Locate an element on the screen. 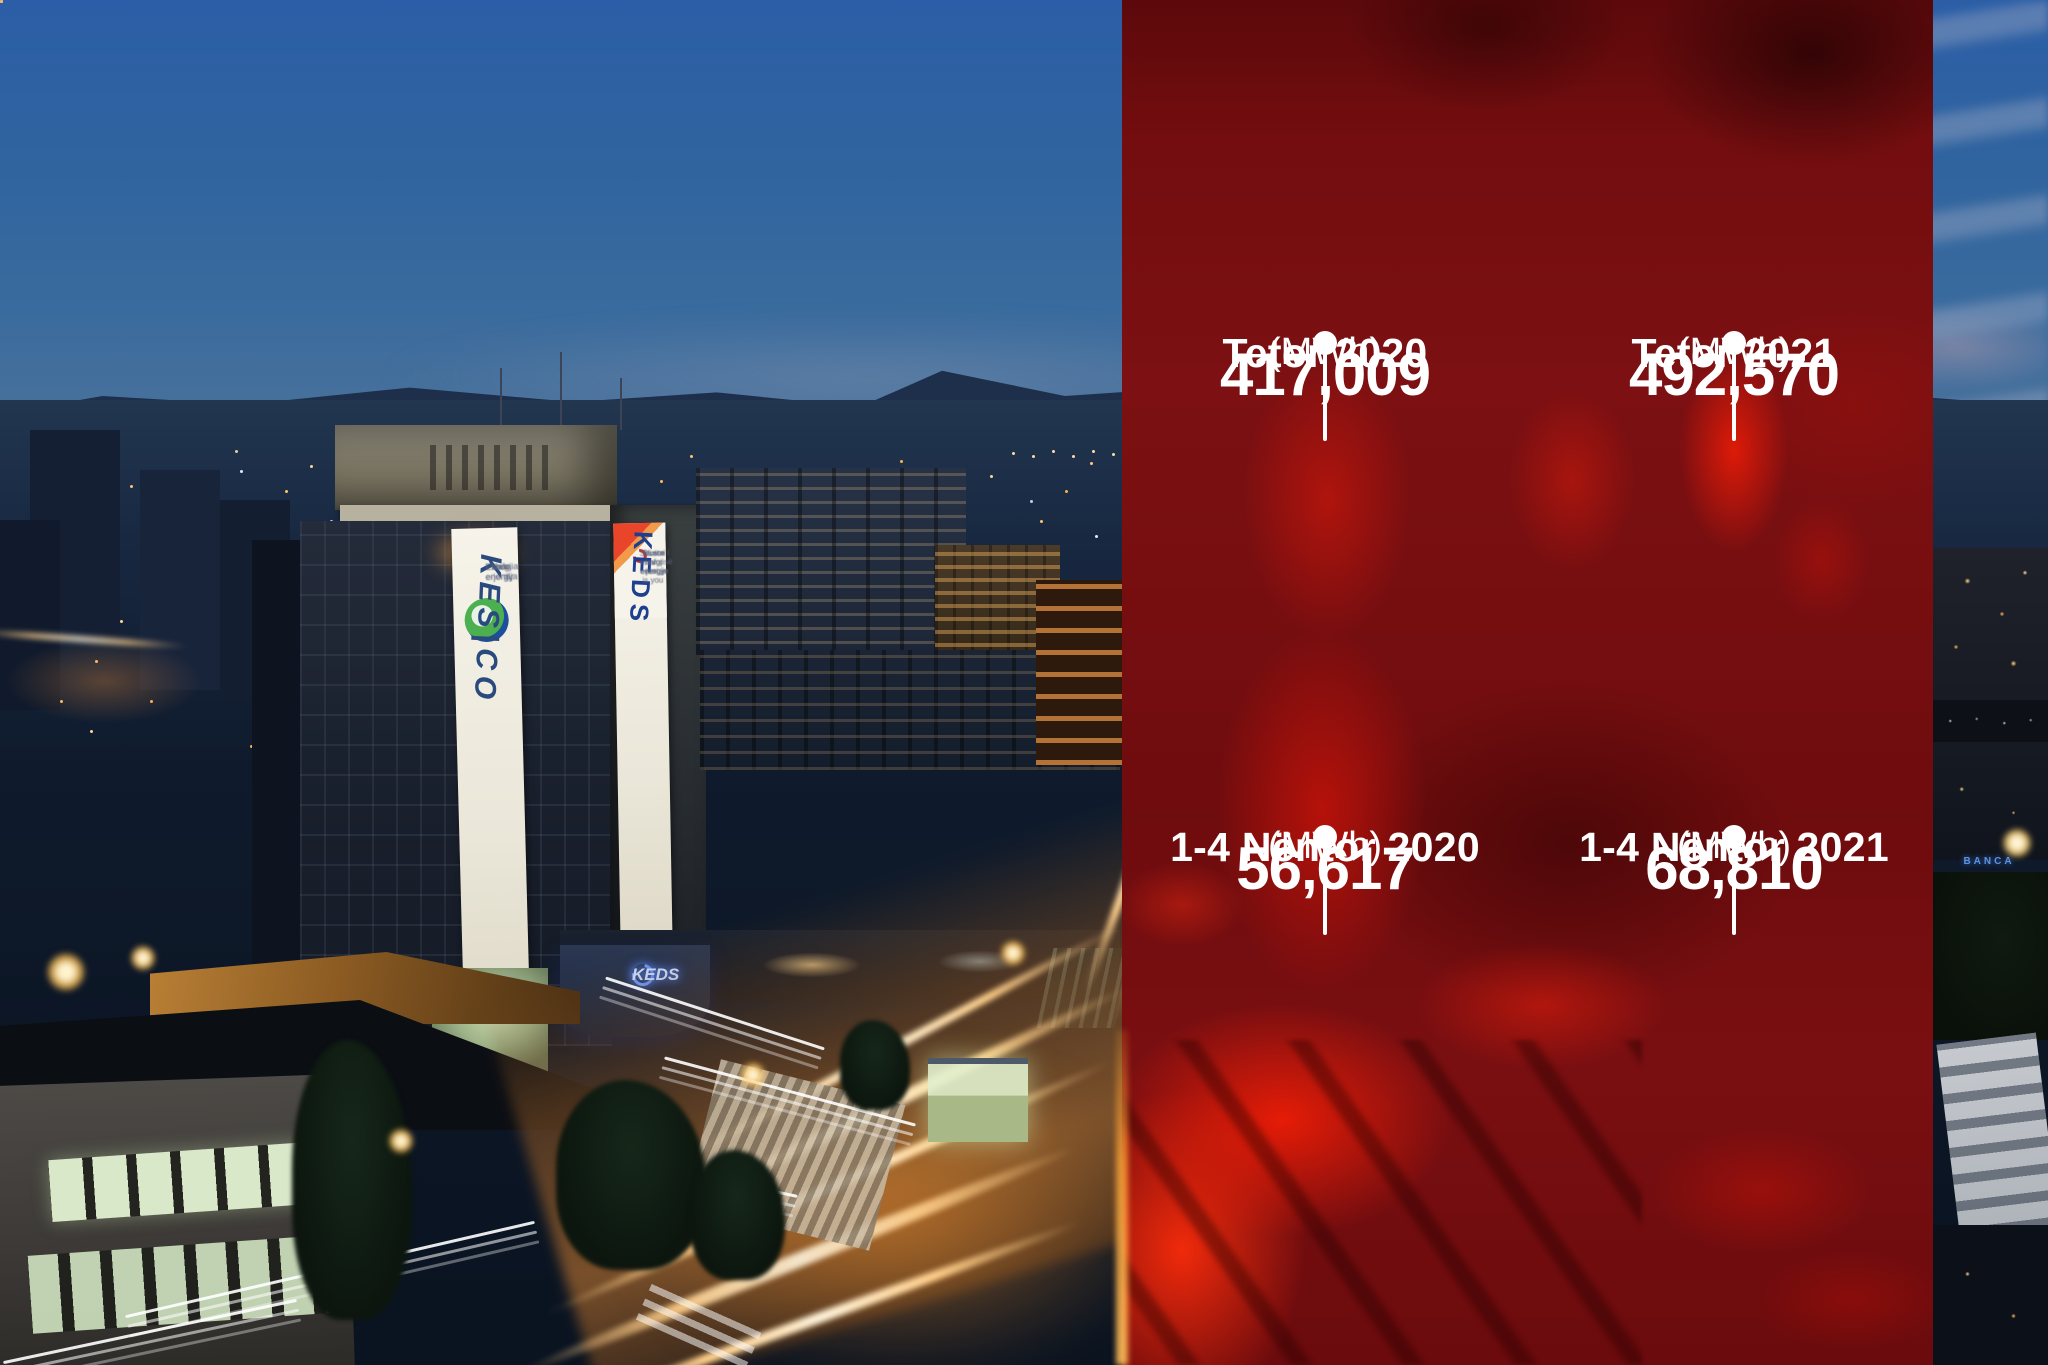 The height and width of the screenshot is (1365, 2048). keds-tagline: Source of energy is you is located at coordinates (652, 566).